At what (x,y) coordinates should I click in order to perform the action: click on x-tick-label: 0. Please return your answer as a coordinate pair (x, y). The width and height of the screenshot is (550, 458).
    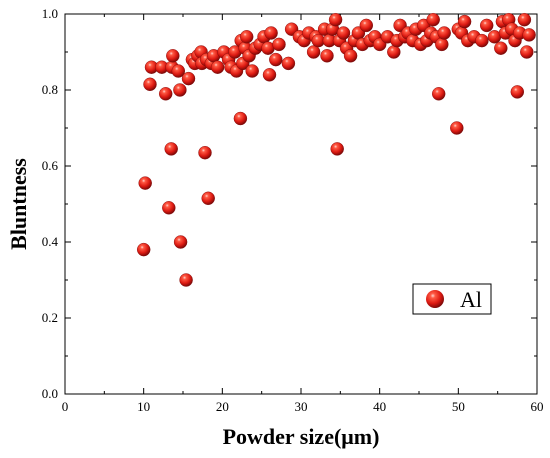
    Looking at the image, I should click on (65, 406).